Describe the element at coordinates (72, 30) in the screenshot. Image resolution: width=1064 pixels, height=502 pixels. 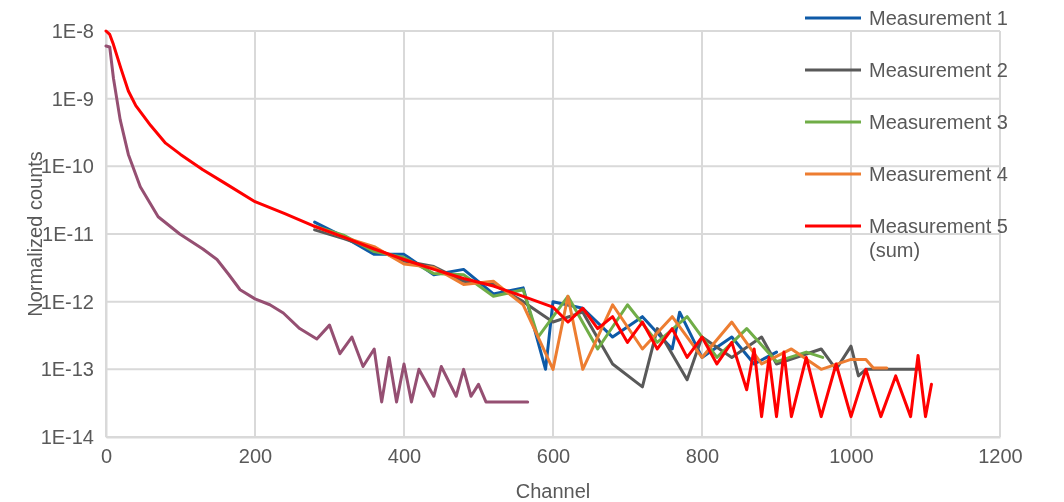
I see `y-tick-label: 1E-8` at that location.